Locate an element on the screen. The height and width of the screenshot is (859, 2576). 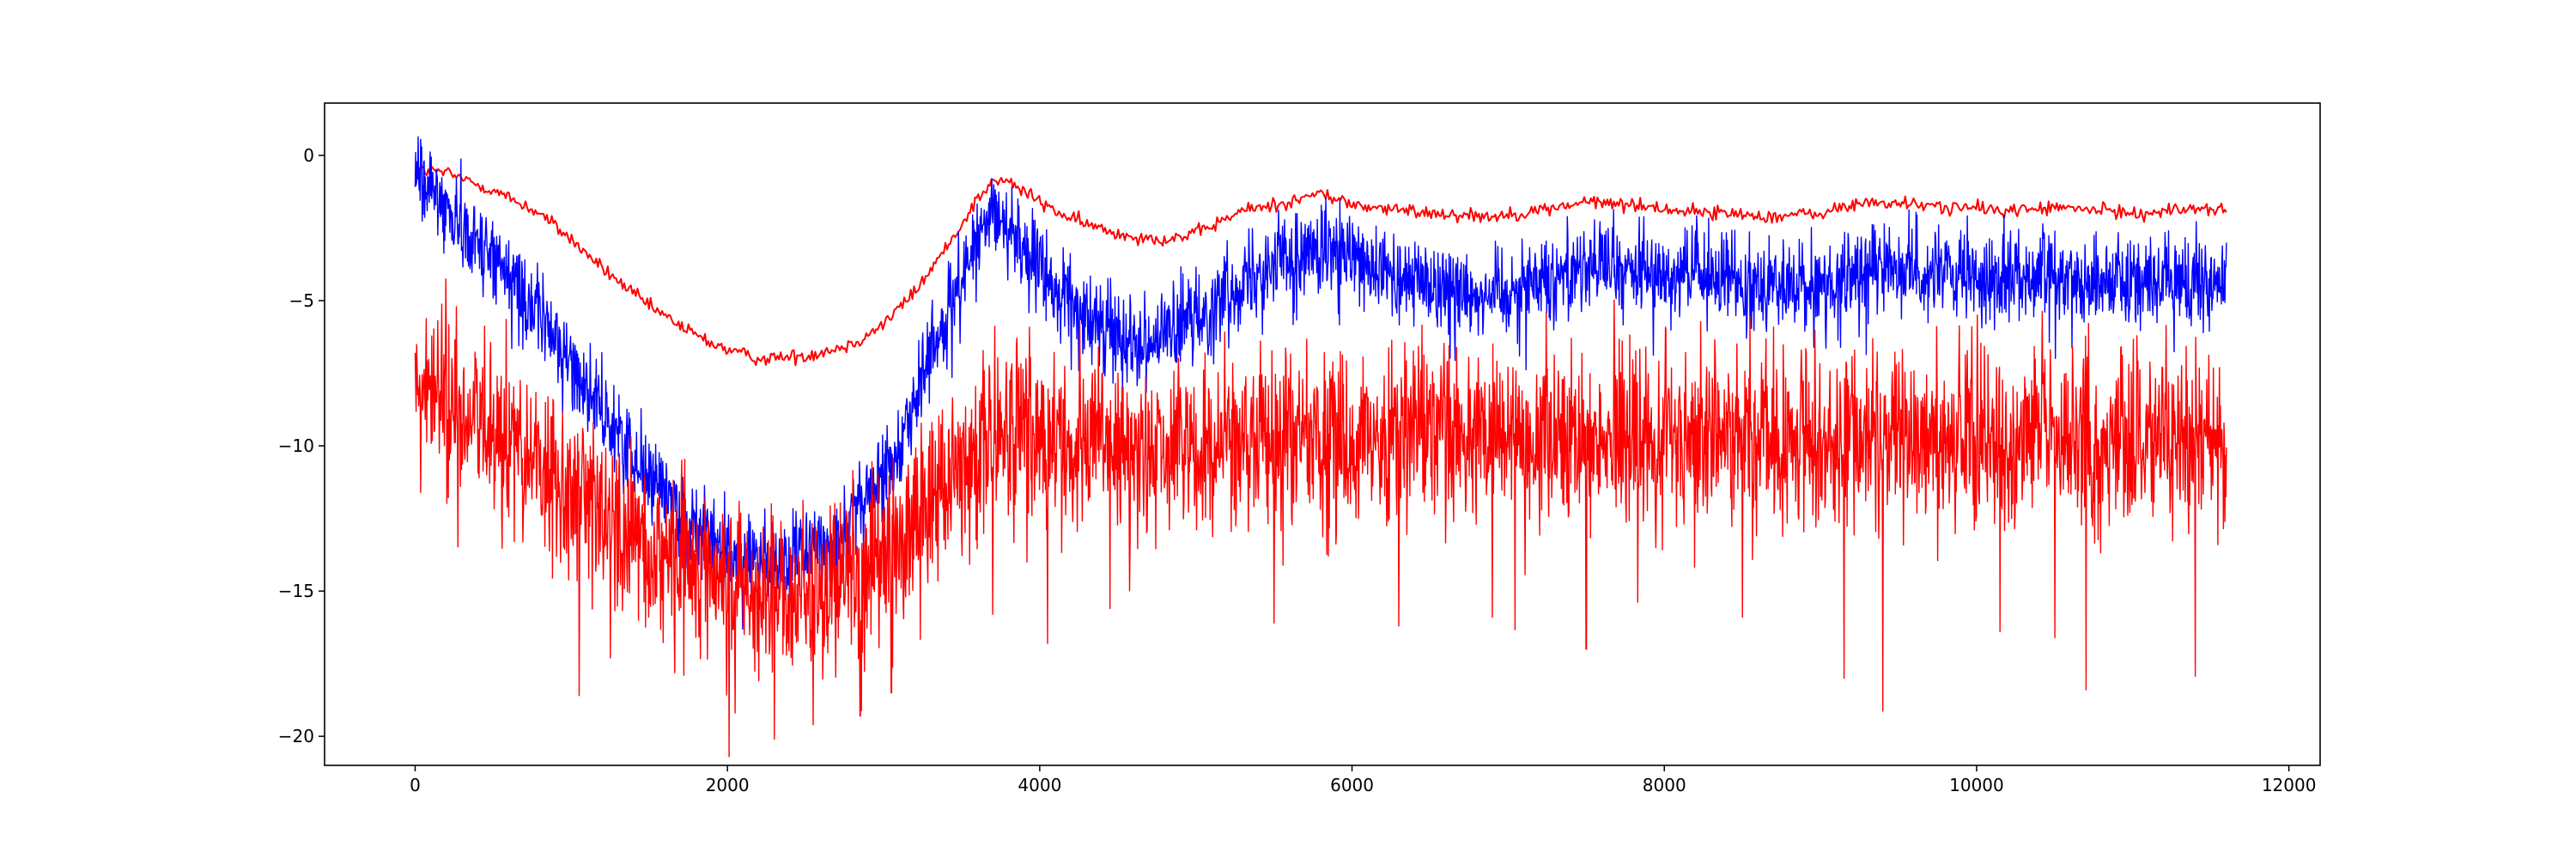
y-tick-label: −10 is located at coordinates (296, 446).